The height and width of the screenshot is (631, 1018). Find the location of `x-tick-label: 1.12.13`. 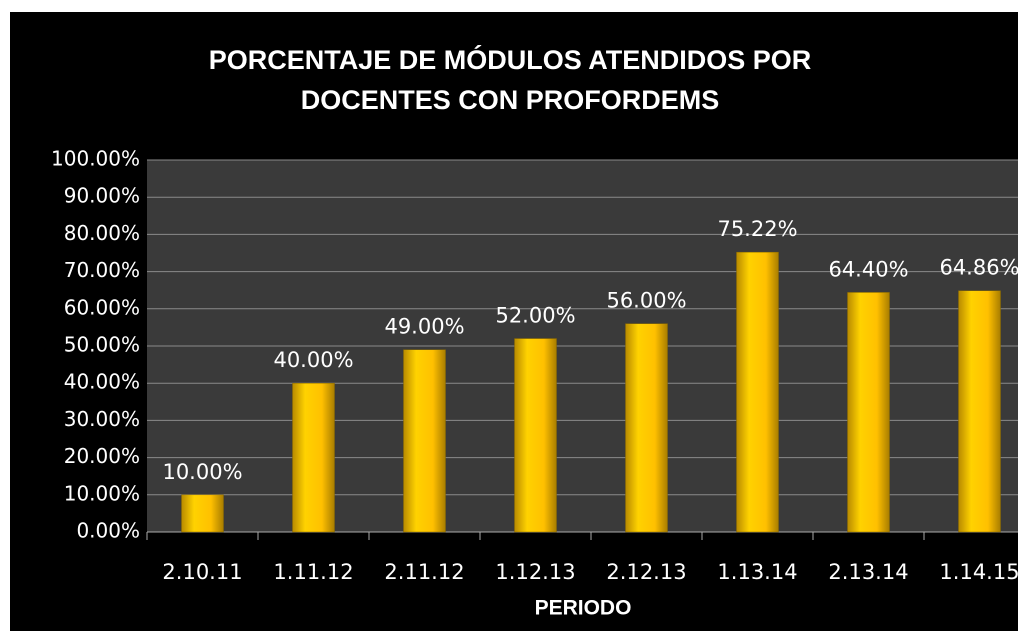

x-tick-label: 1.12.13 is located at coordinates (535, 572).